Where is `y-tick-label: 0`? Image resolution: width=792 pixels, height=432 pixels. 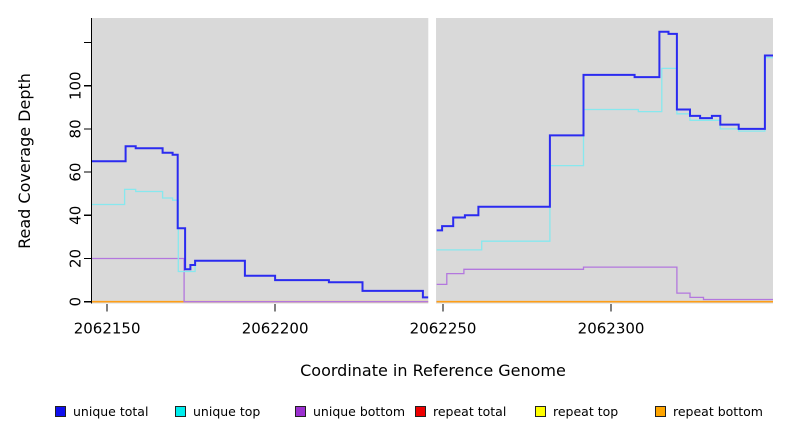
y-tick-label: 0 is located at coordinates (76, 302).